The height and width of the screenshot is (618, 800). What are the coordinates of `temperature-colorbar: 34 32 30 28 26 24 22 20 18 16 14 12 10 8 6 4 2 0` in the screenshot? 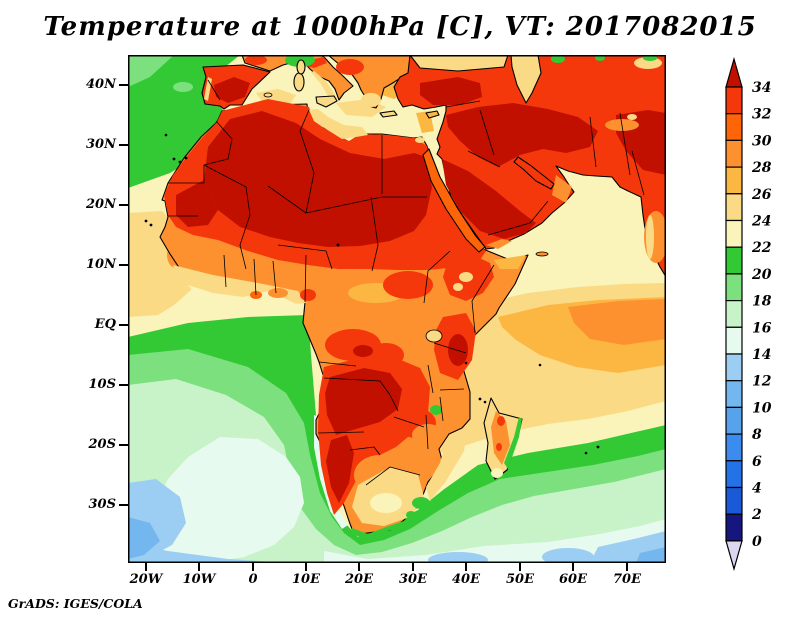 It's located at (750, 319).